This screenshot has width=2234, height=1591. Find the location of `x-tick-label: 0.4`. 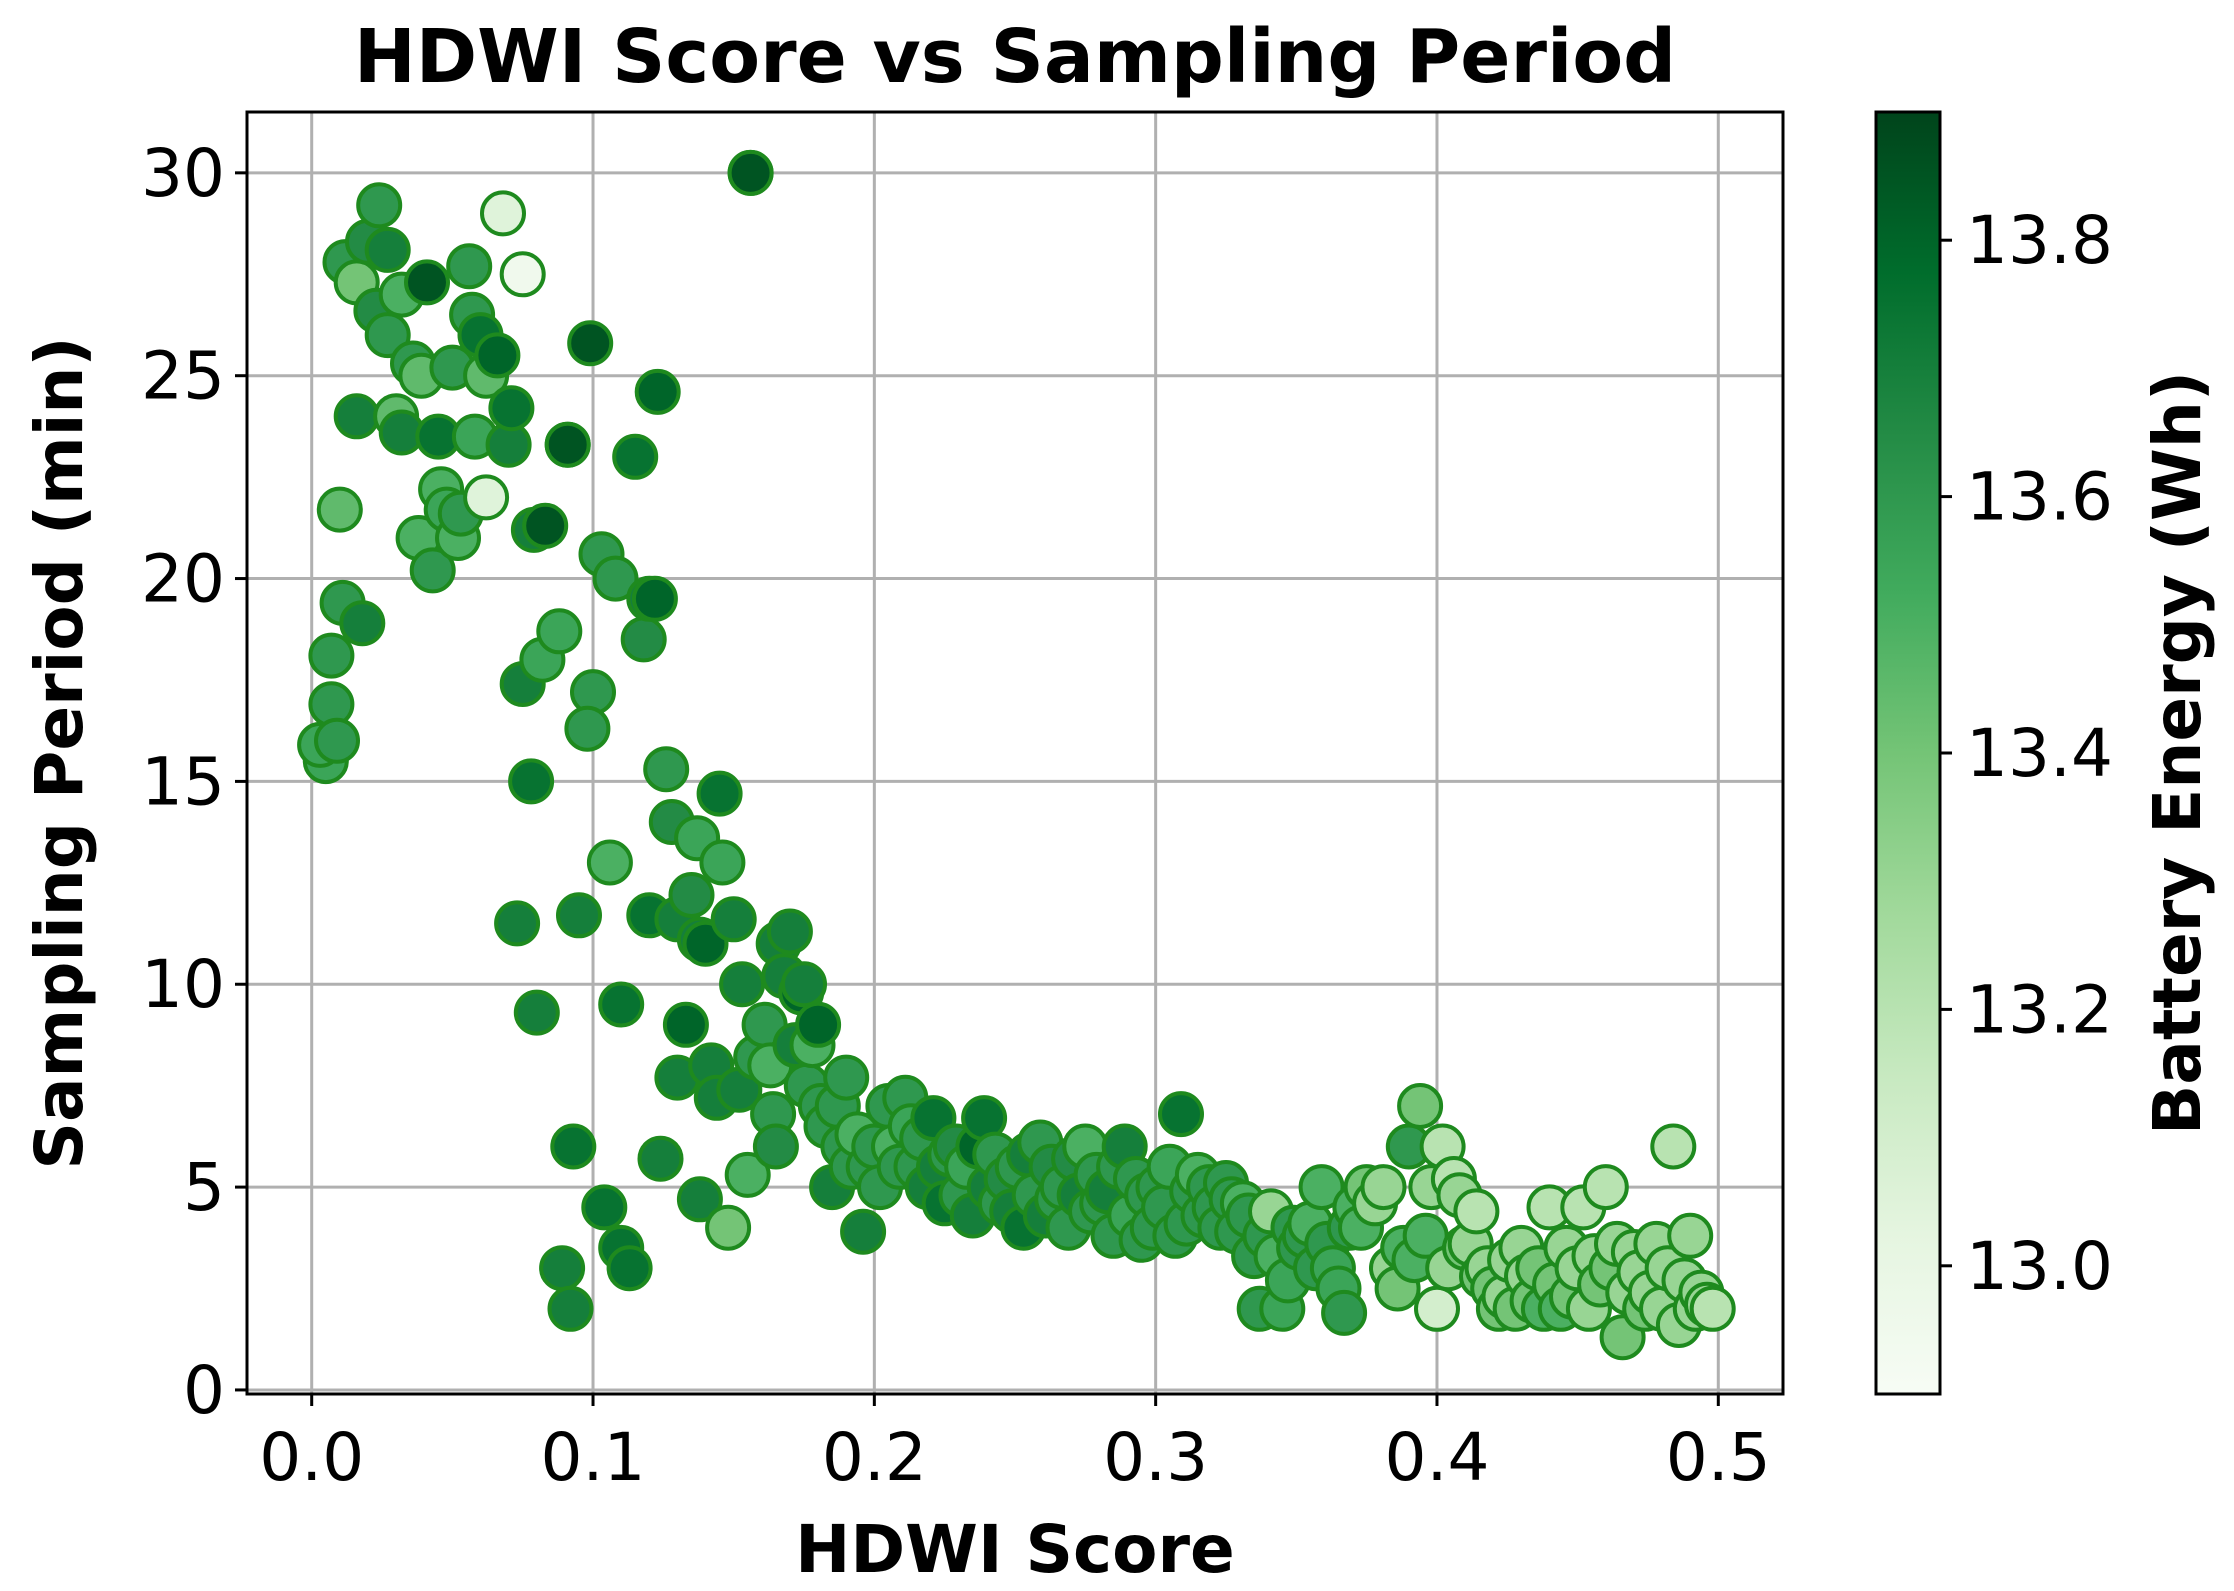

x-tick-label: 0.4 is located at coordinates (1436, 1457).